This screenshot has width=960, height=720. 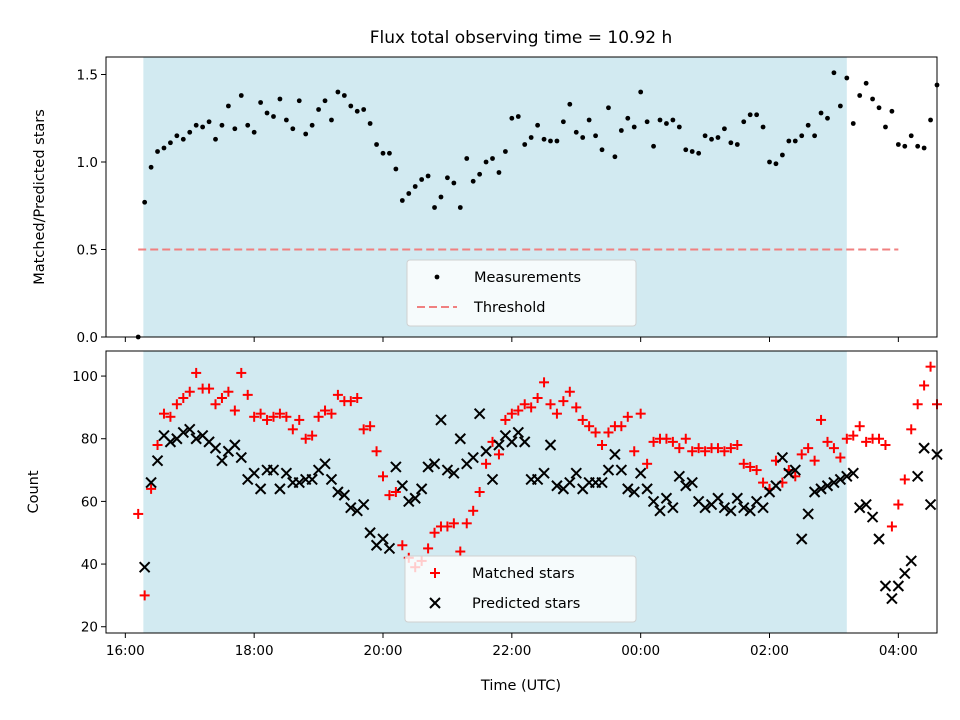 What do you see at coordinates (254, 651) in the screenshot?
I see `x-tick-label: 18:00` at bounding box center [254, 651].